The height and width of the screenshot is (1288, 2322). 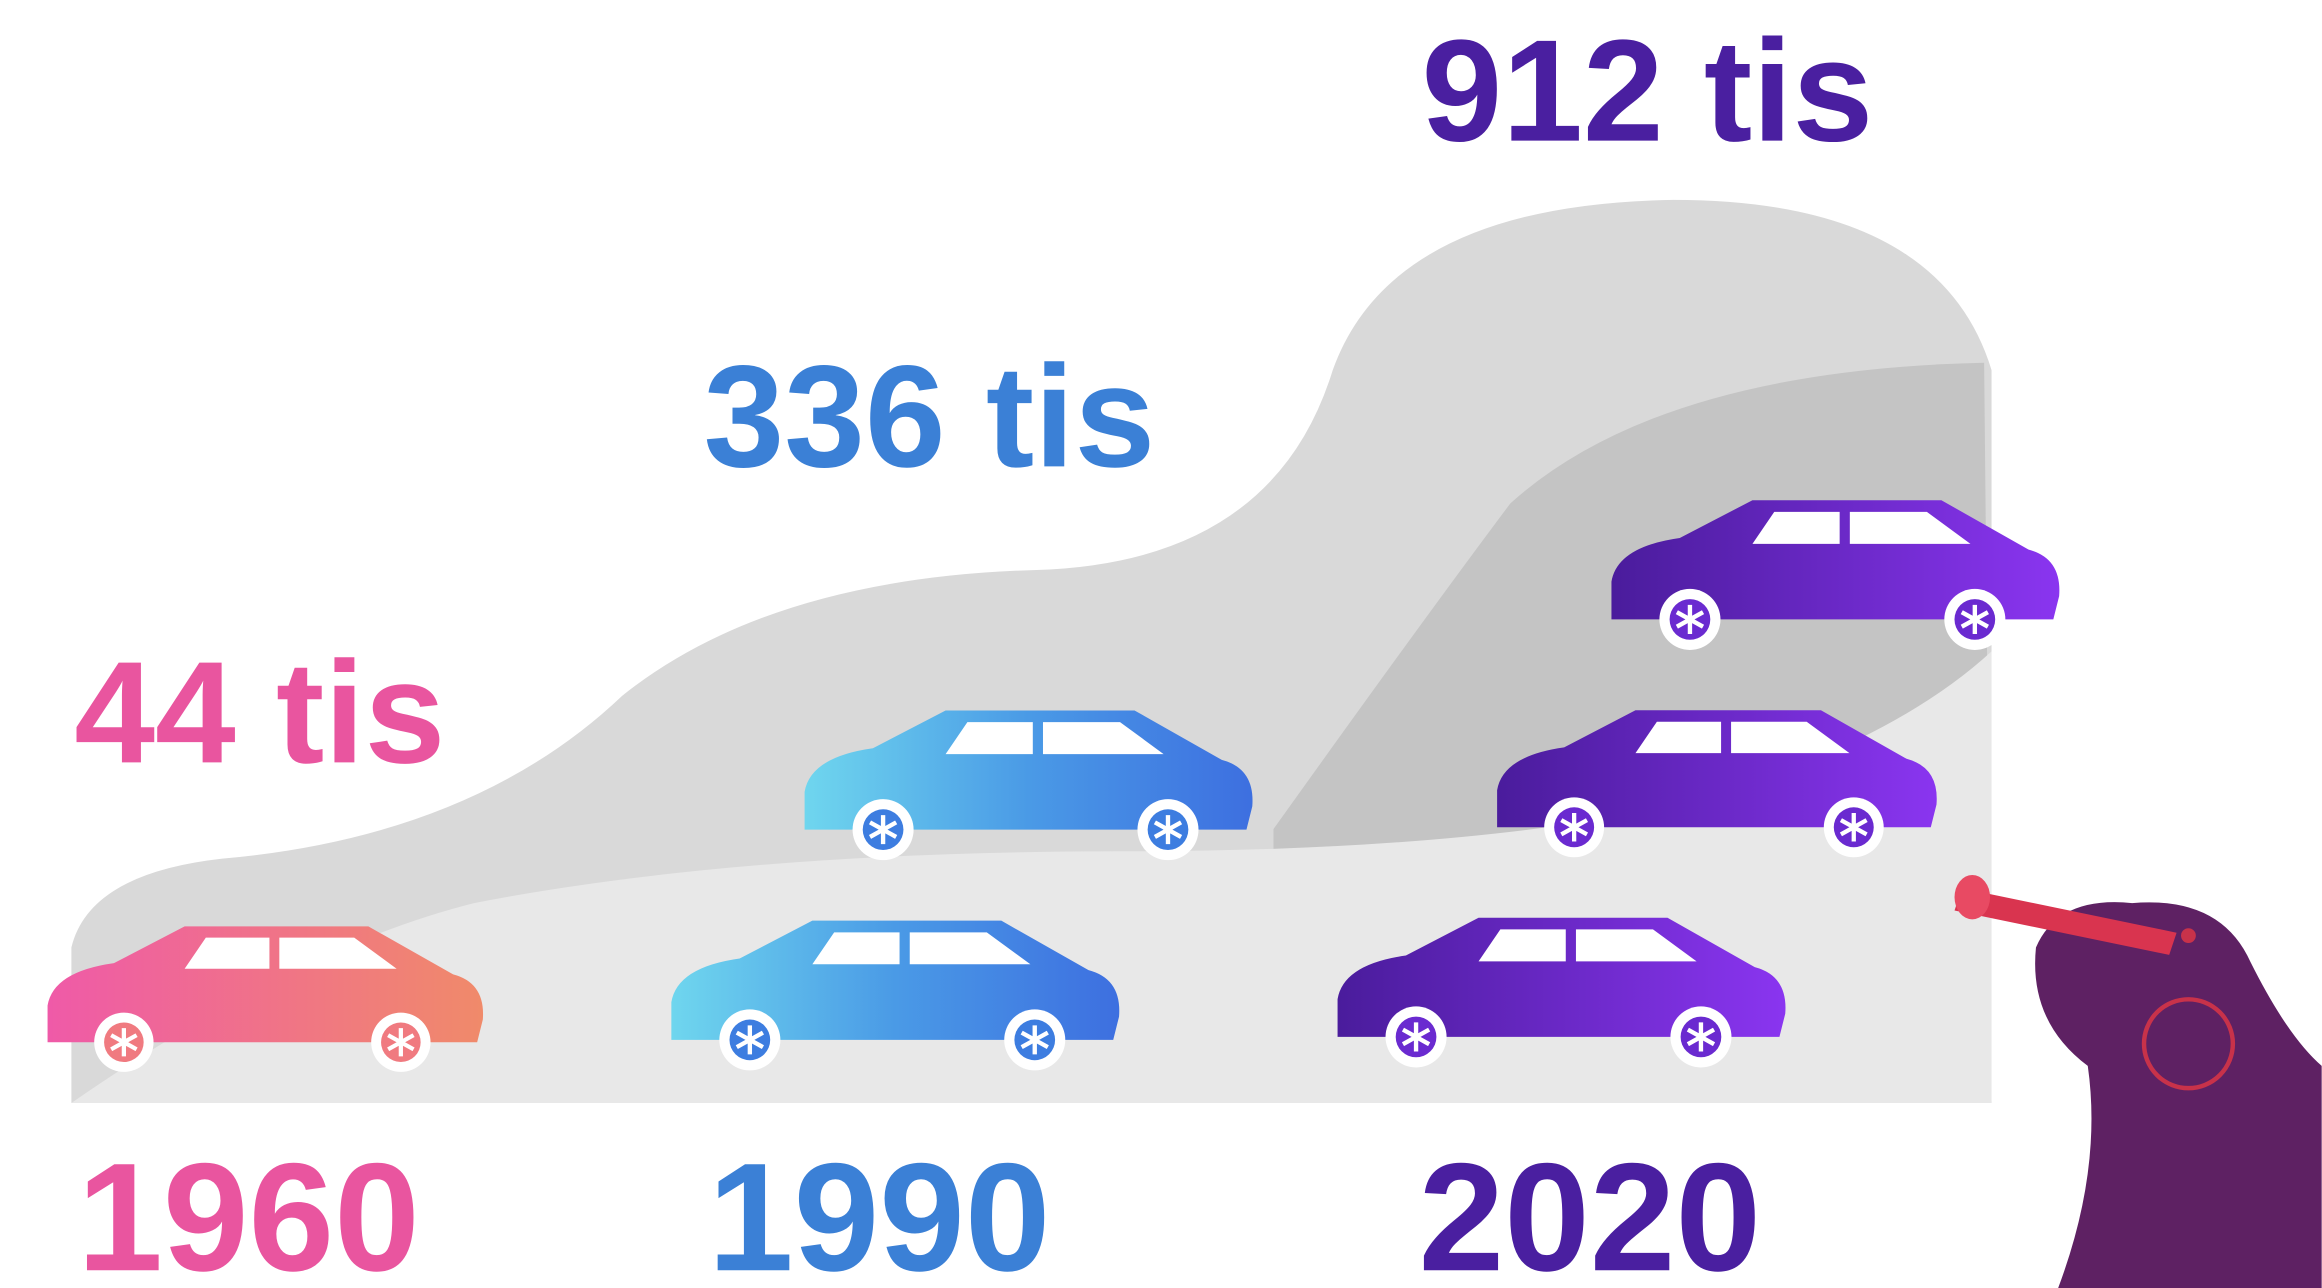 What do you see at coordinates (1648, 91) in the screenshot?
I see `amount-label: 912 tis` at bounding box center [1648, 91].